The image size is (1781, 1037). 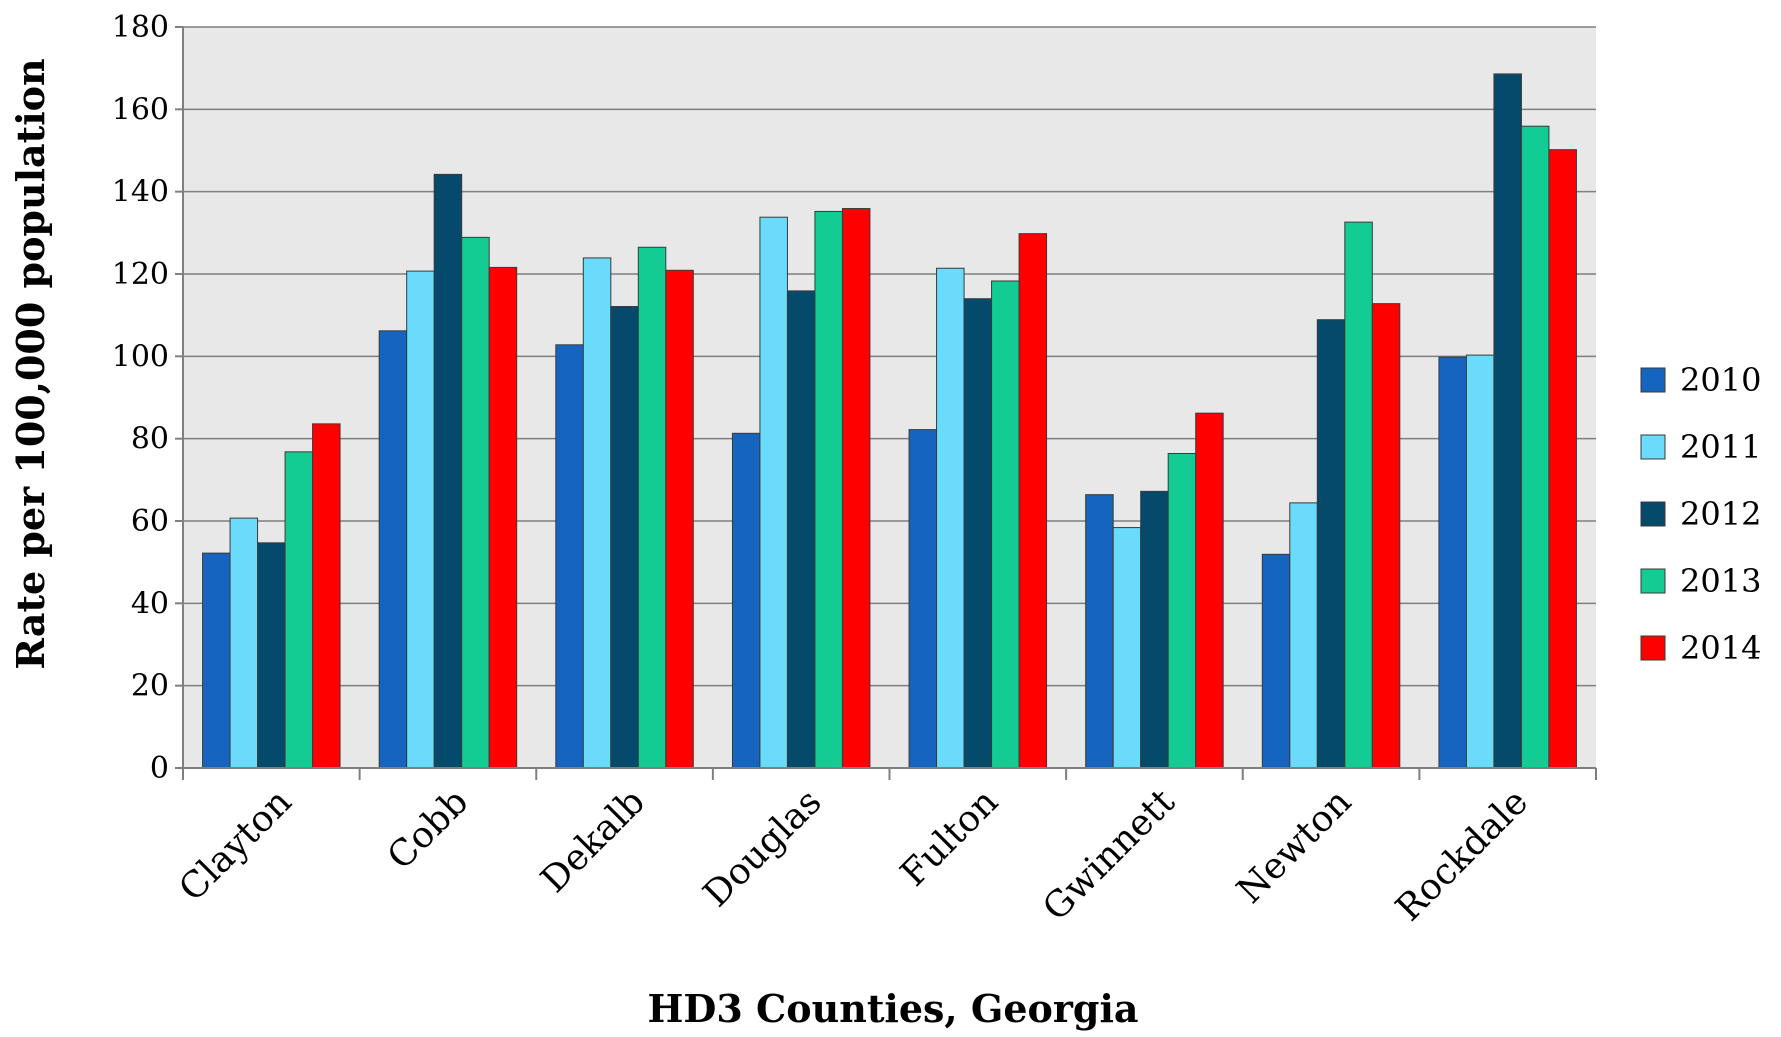 What do you see at coordinates (244, 643) in the screenshot?
I see `bar-clayton-2011` at bounding box center [244, 643].